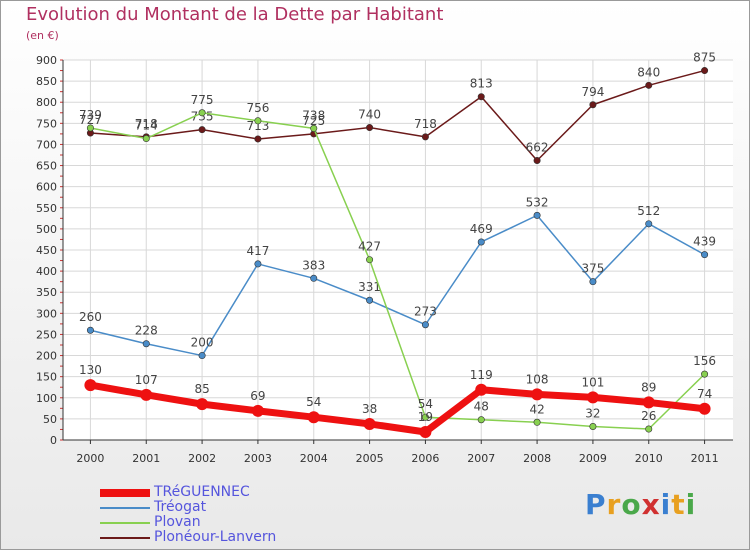  Describe the element at coordinates (202, 343) in the screenshot. I see `data-label-tr-ogat: 200` at that location.